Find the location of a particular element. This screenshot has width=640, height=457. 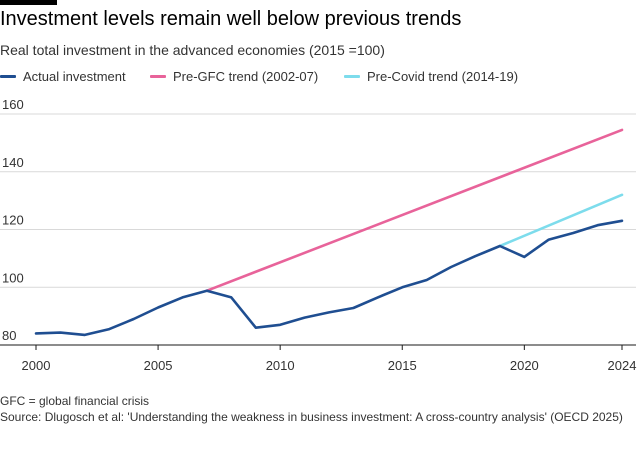

footnote-gfc: GFC = global financial crisis is located at coordinates (75, 401).